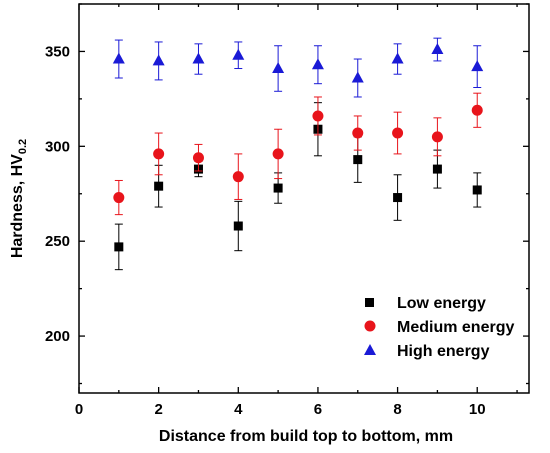  I want to click on y-axis-title-sub: 0.2, so click(23, 146).